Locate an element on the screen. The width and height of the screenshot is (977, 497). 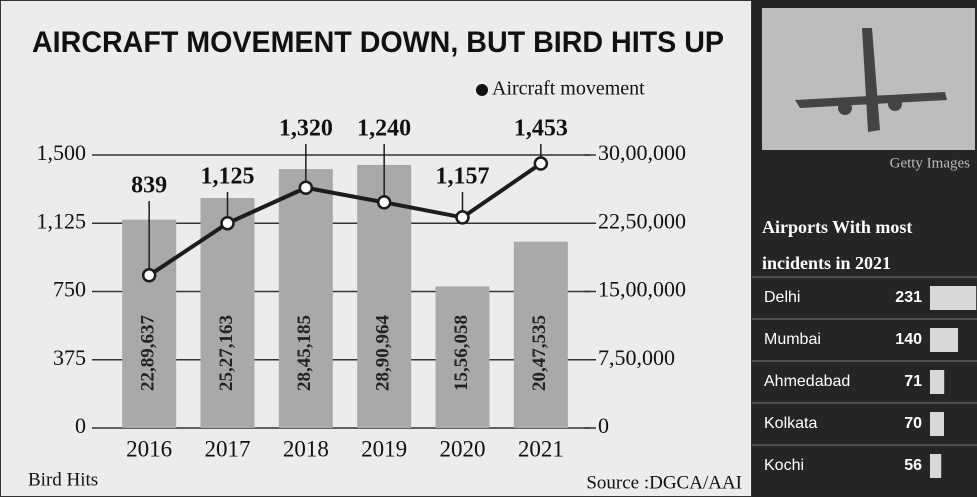
airport-name: Kolkata is located at coordinates (790, 423).